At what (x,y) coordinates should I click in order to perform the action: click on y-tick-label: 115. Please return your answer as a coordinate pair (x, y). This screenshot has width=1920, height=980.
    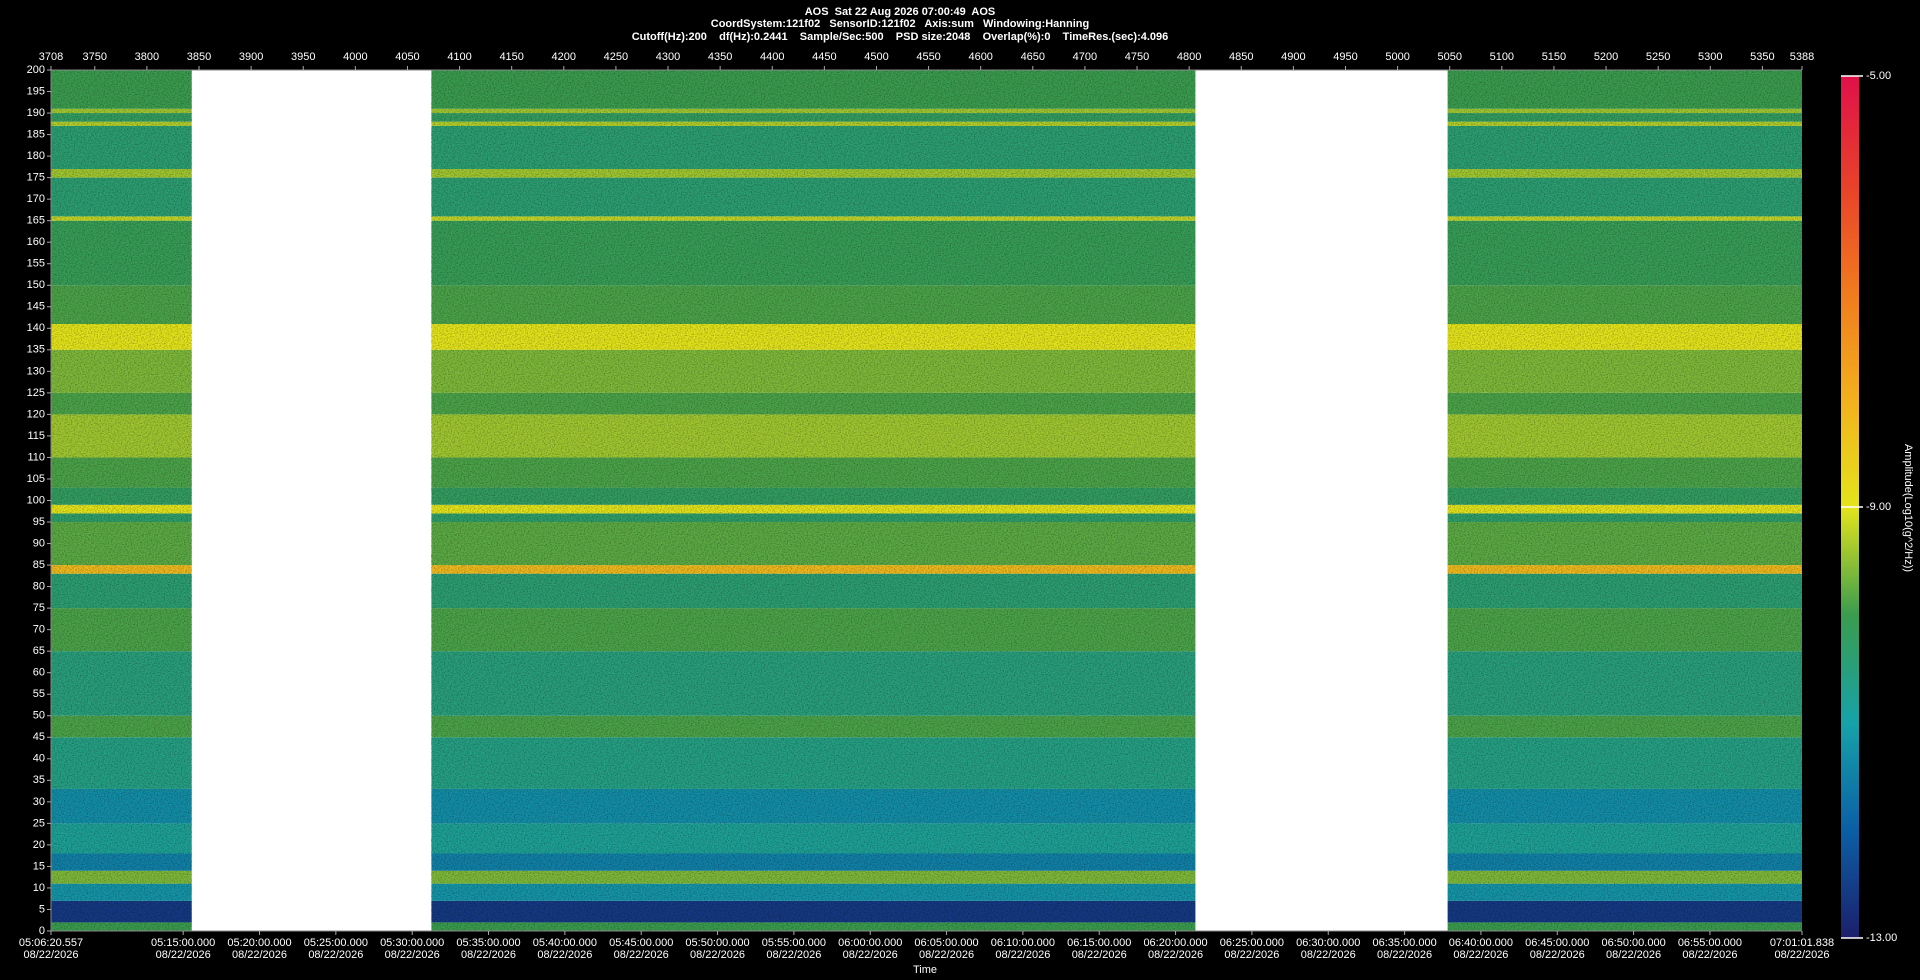
    Looking at the image, I should click on (36, 436).